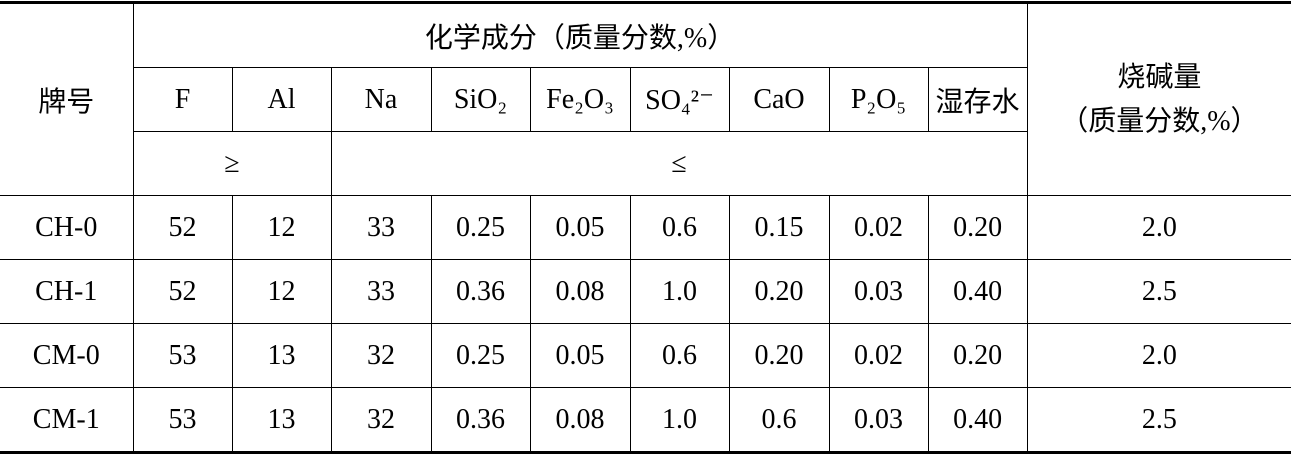 Image resolution: width=1291 pixels, height=468 pixels. I want to click on loss-header: 烧碱量 （质量分数,%）, so click(1158, 99).